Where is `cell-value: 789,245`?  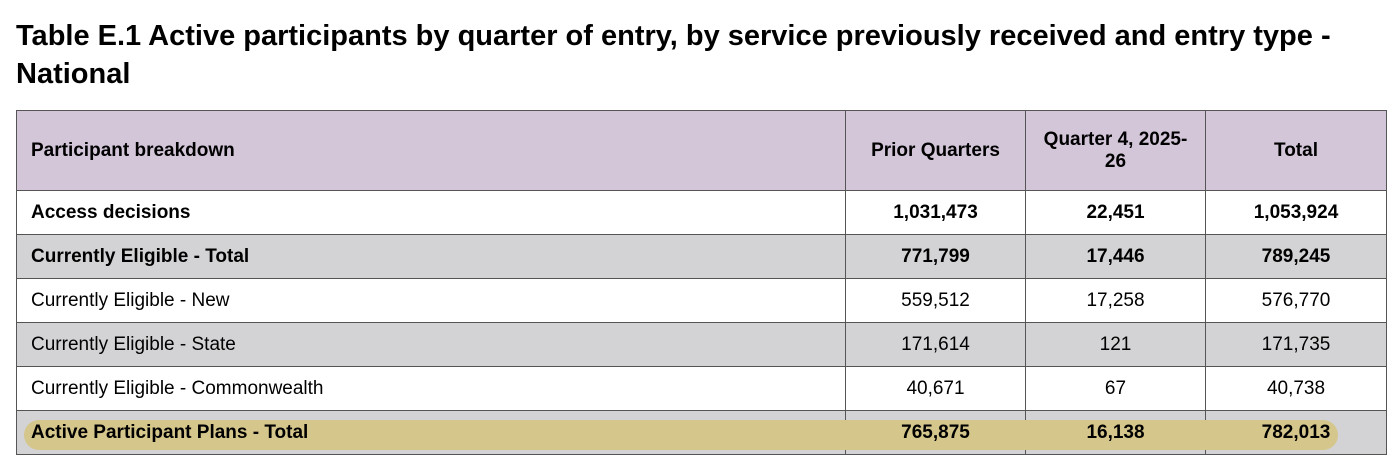 cell-value: 789,245 is located at coordinates (1296, 256).